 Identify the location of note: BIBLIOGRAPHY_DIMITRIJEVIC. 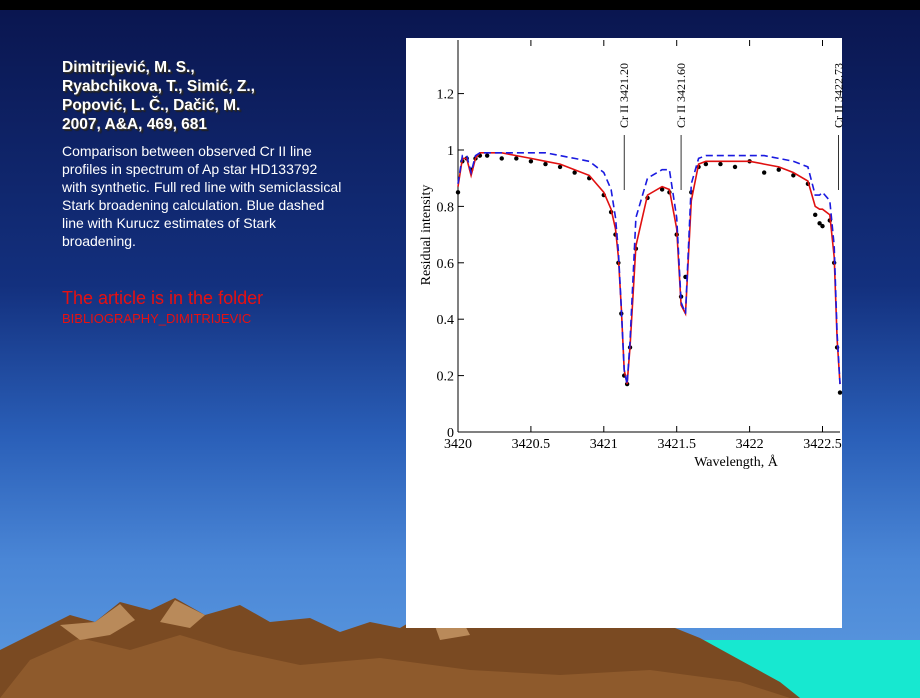
(157, 318).